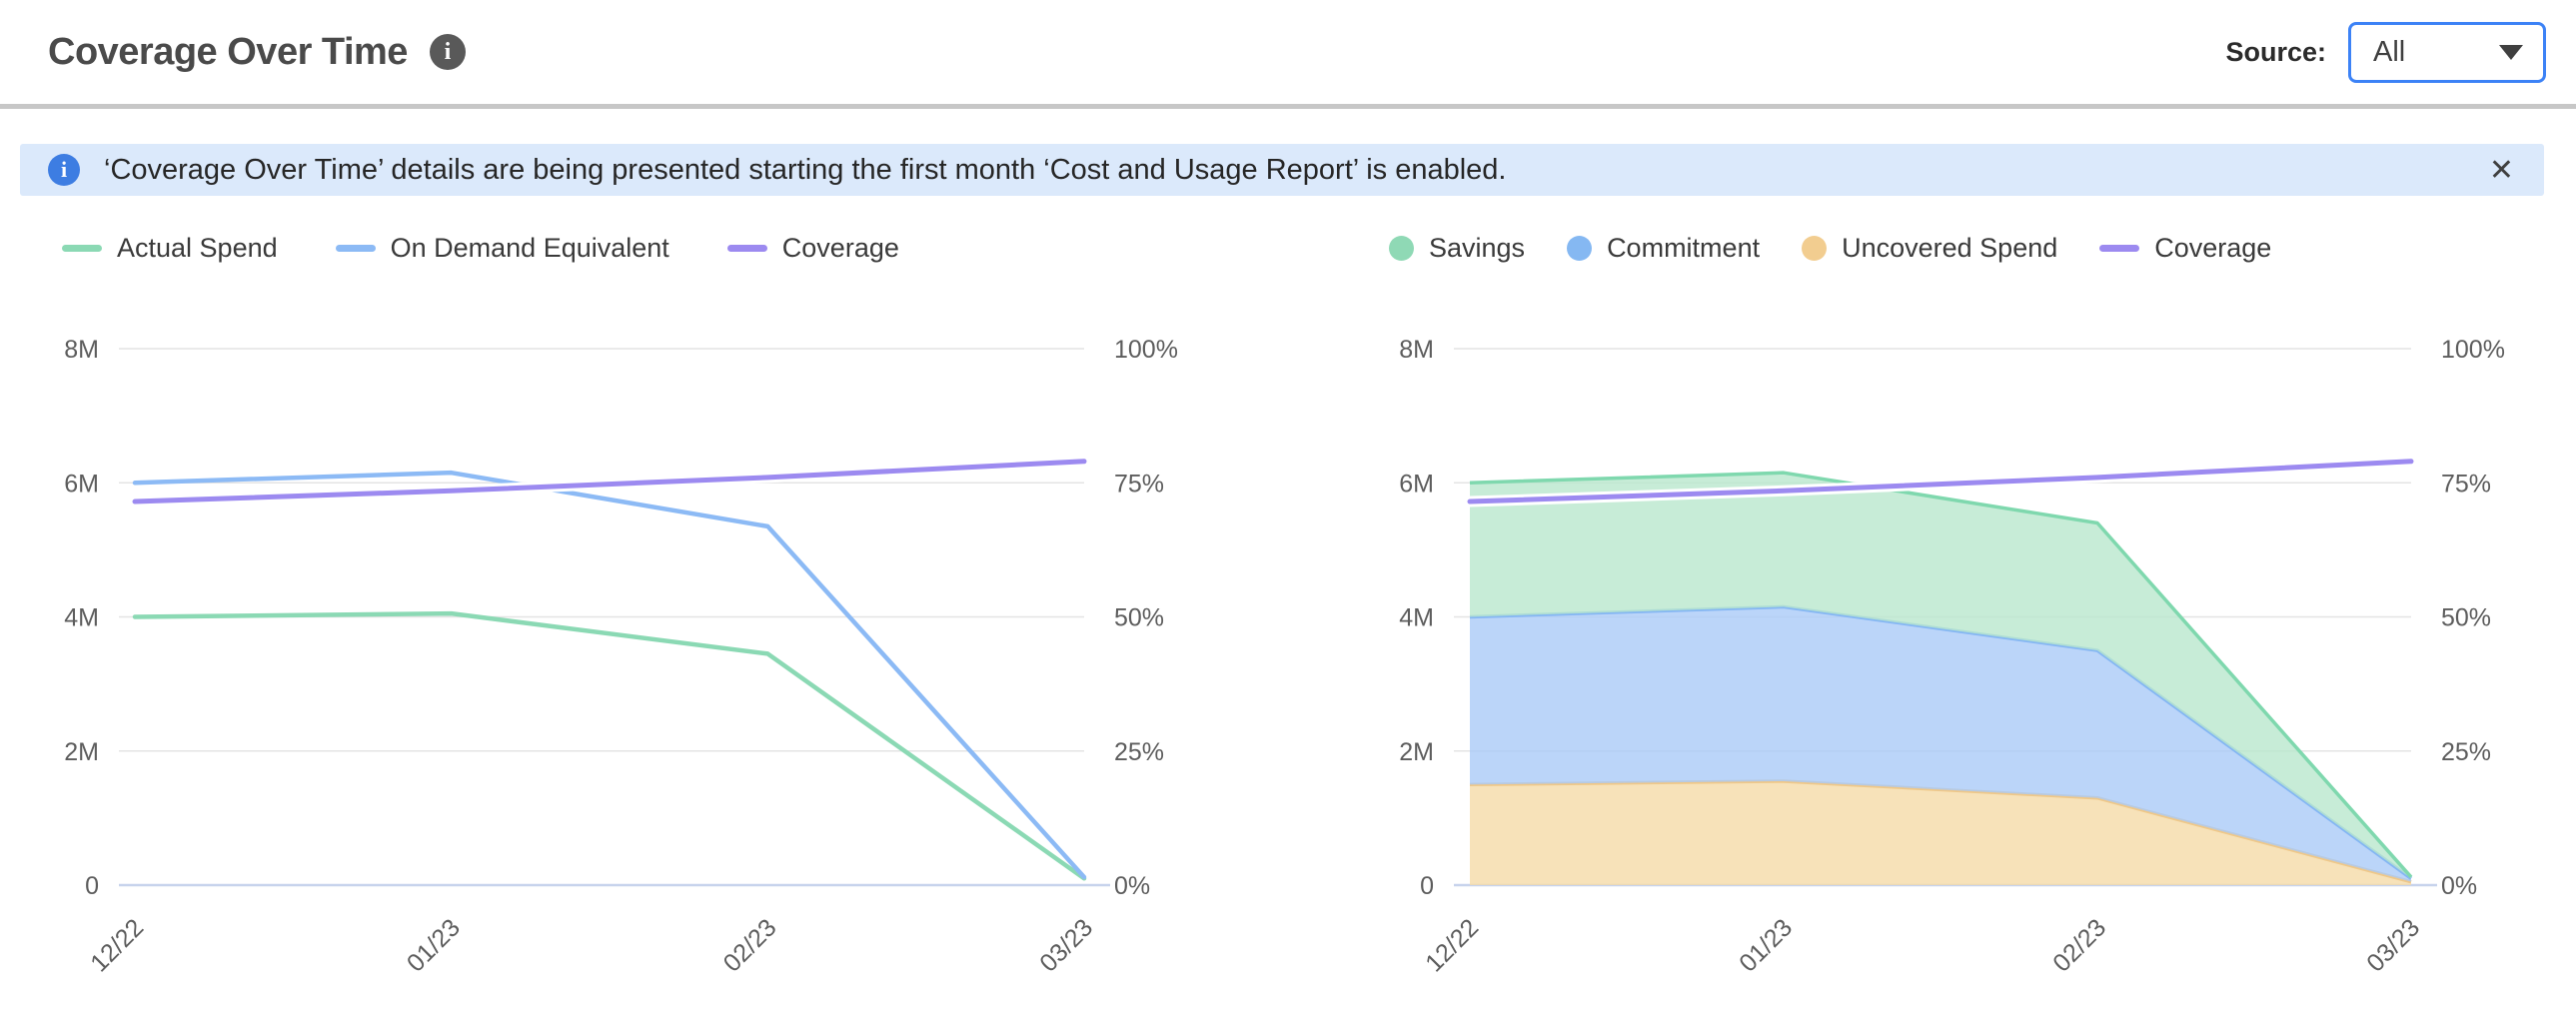  Describe the element at coordinates (609, 745) in the screenshot. I see `series-line-actual-spend` at that location.